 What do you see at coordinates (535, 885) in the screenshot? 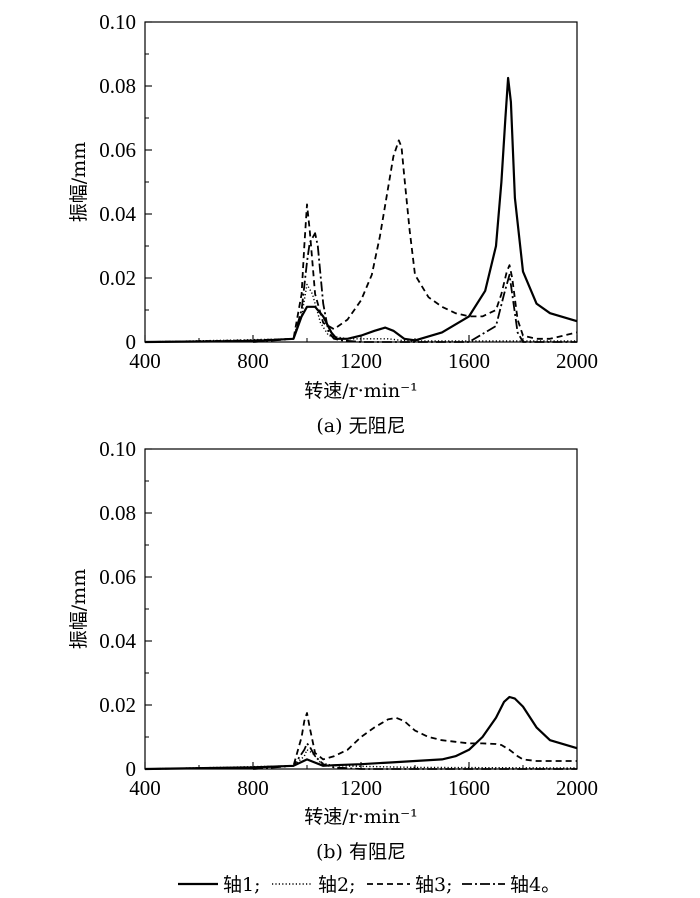
I see `legend-label: 轴4。` at bounding box center [535, 885].